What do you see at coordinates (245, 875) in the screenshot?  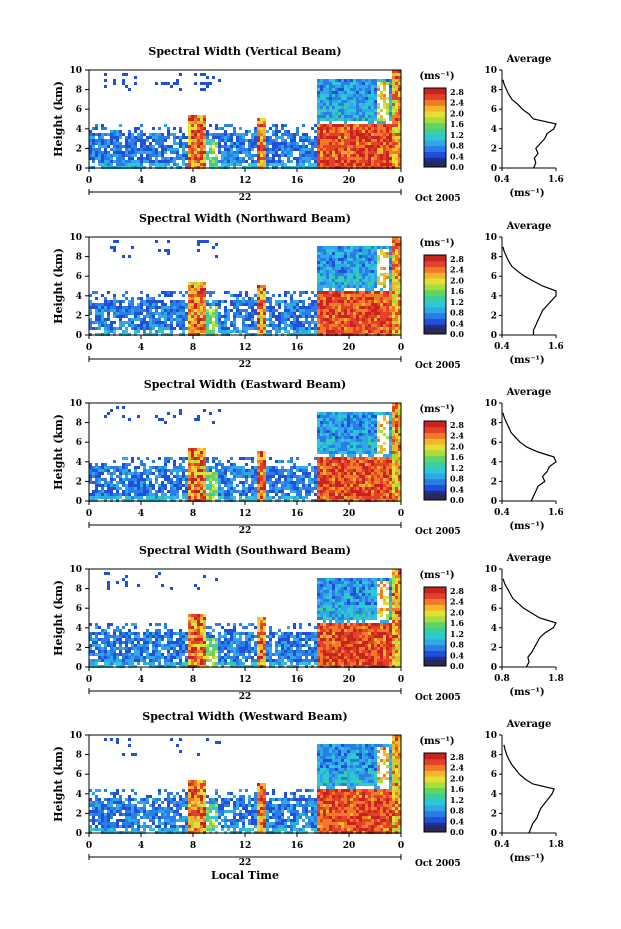 I see `x-axis-label: Local Time` at bounding box center [245, 875].